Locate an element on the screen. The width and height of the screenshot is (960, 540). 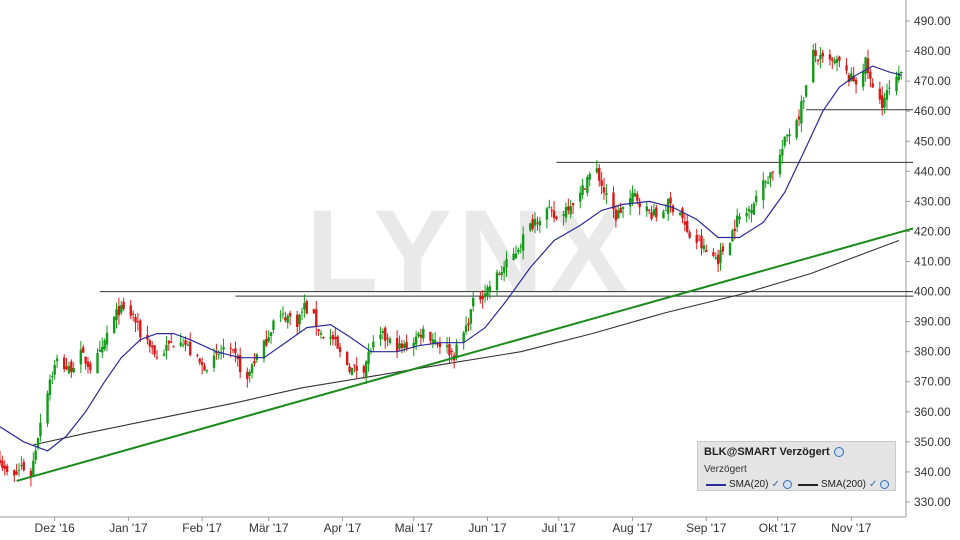
y-tick-label: 480.00 is located at coordinates (932, 51).